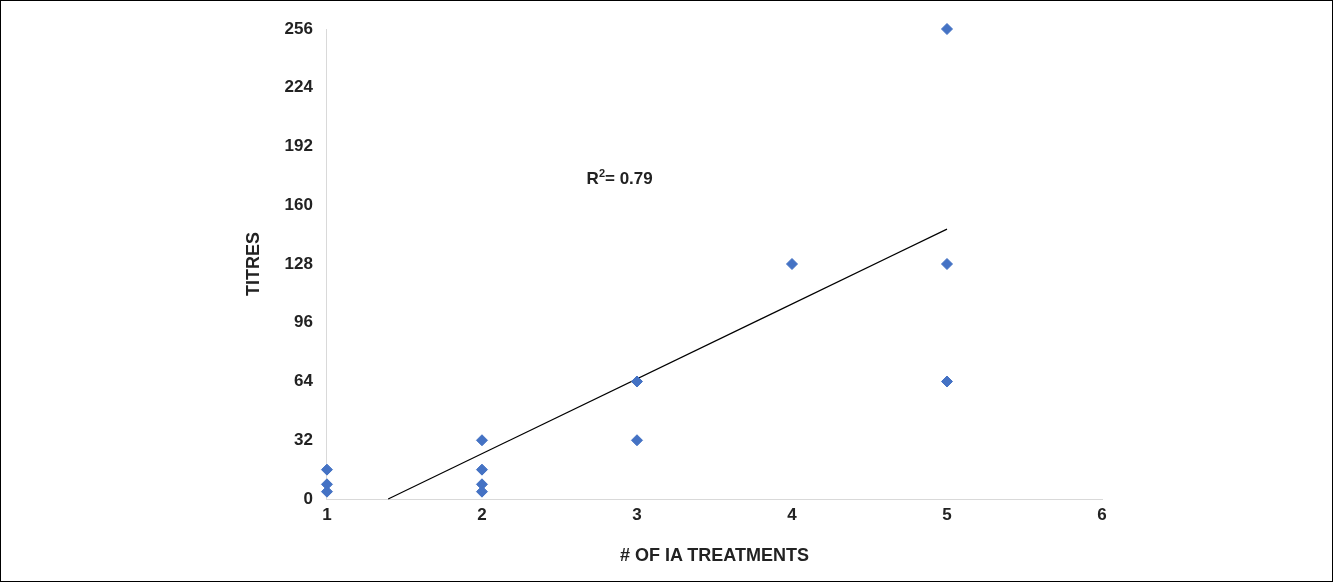 This screenshot has height=582, width=1333. I want to click on y-tick-label: 0, so click(308, 498).